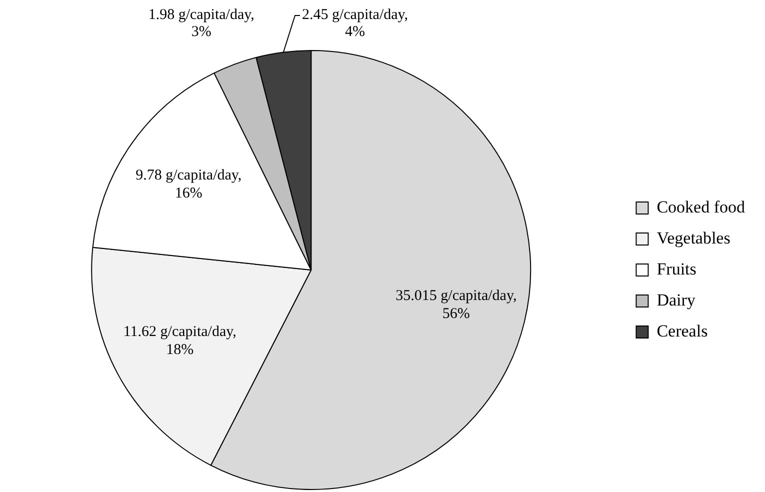  What do you see at coordinates (355, 23) in the screenshot?
I see `data-label: 2.45 g/capita/day, 4%` at bounding box center [355, 23].